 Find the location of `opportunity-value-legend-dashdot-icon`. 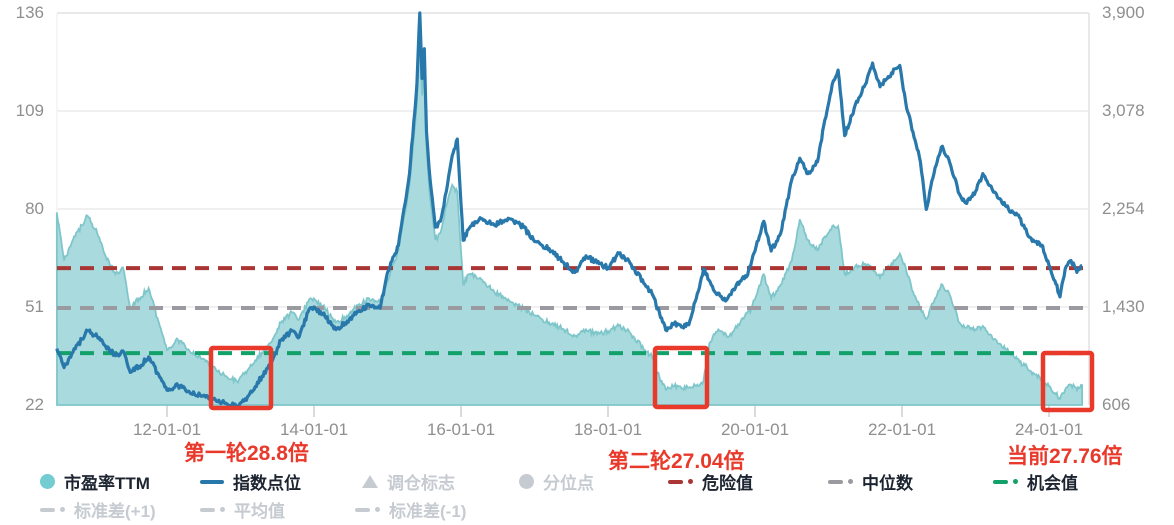

opportunity-value-legend-dashdot-icon is located at coordinates (1005, 481).